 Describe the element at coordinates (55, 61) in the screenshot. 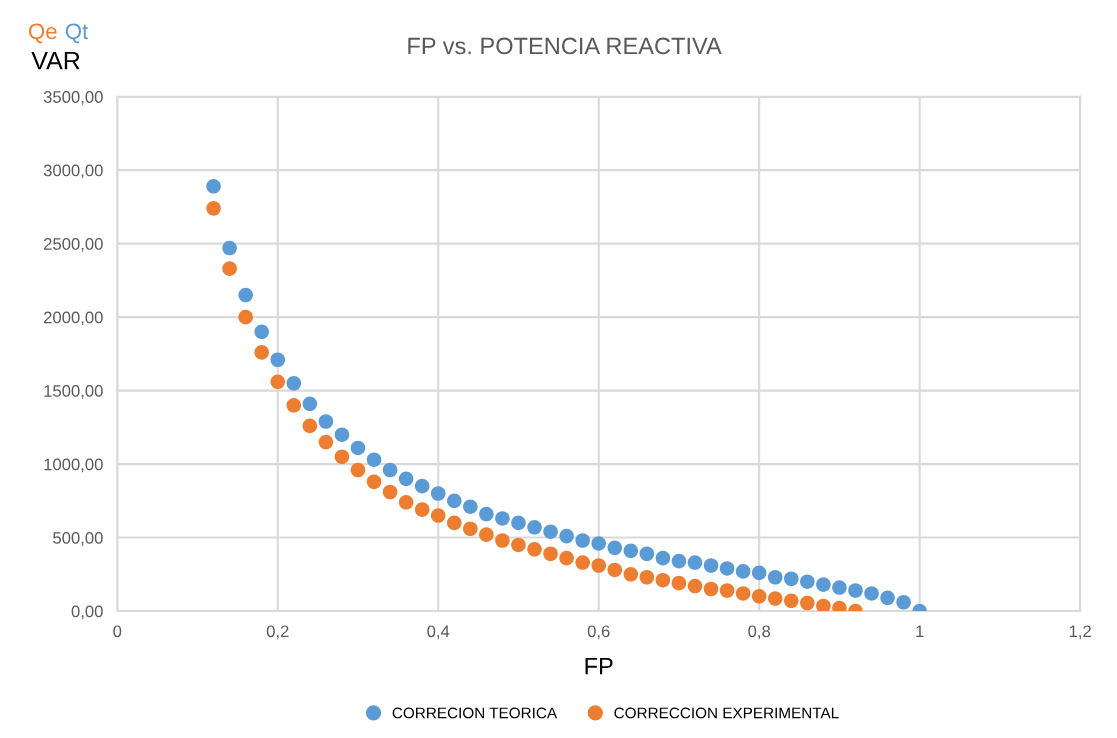

I see `y-axis-title: VAR` at that location.